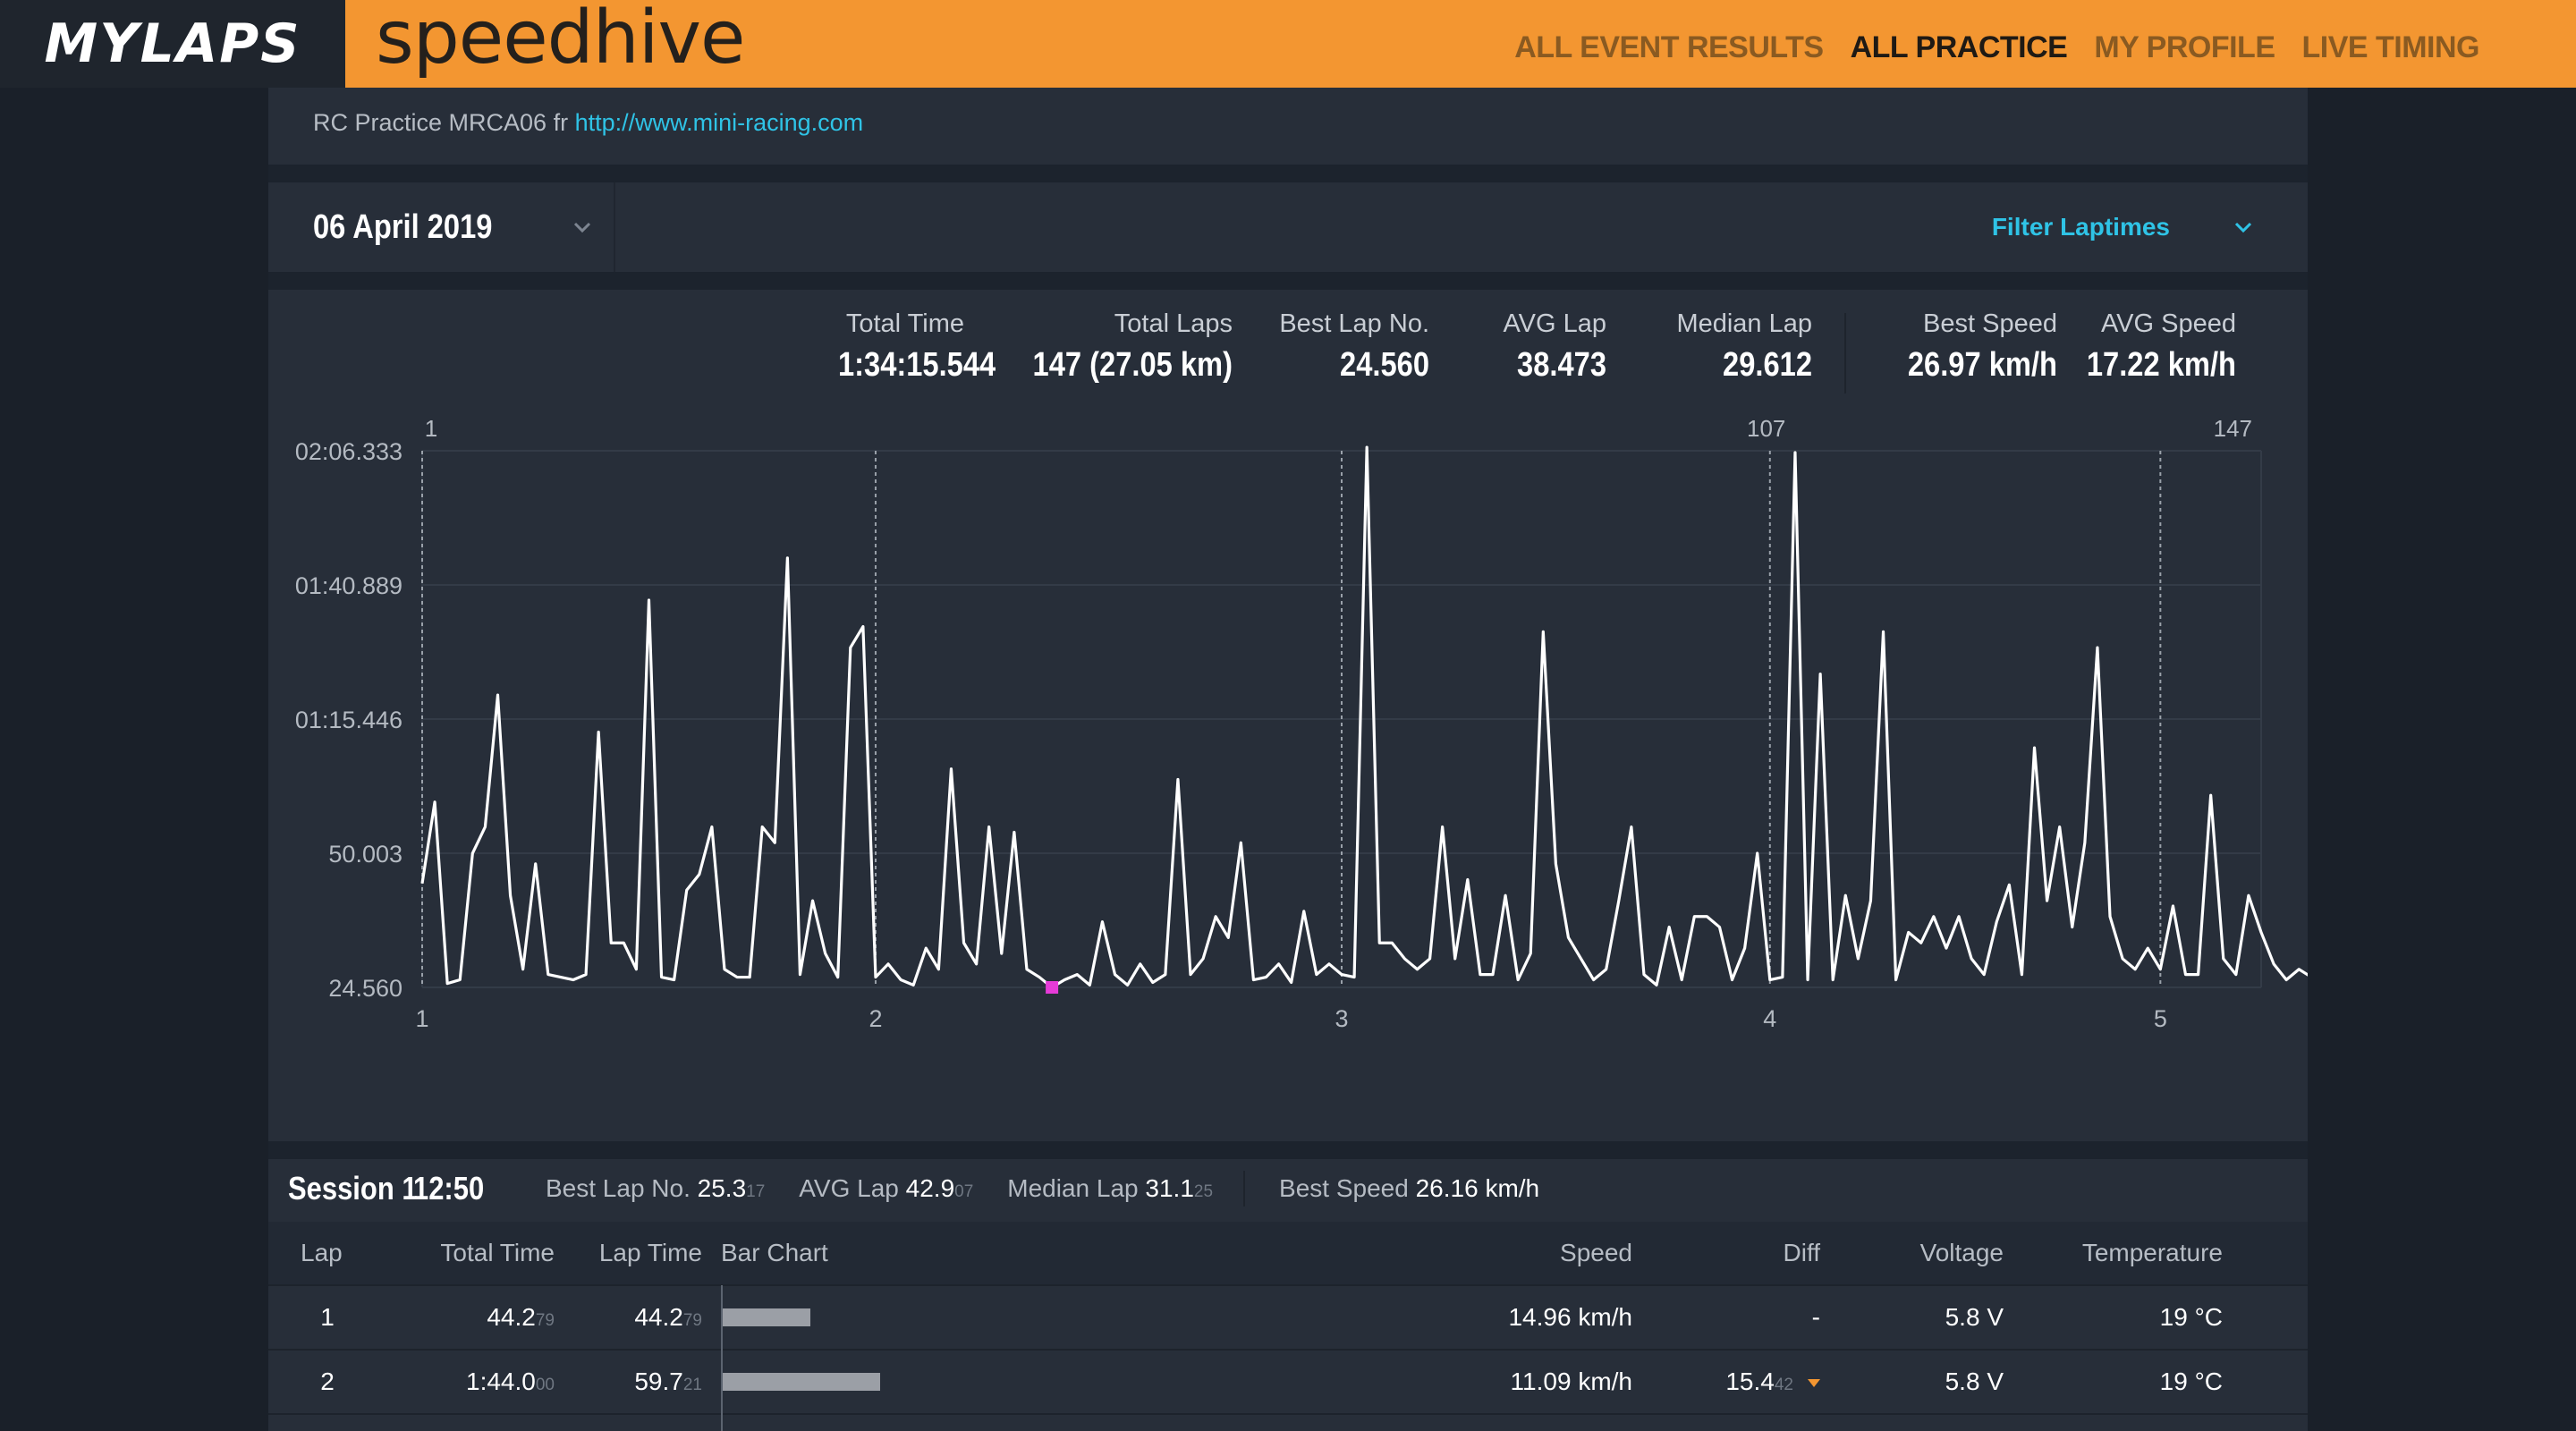 The width and height of the screenshot is (2576, 1431). Describe the element at coordinates (1959, 59) in the screenshot. I see `nav-all-practice: ALL PRACTICE` at that location.